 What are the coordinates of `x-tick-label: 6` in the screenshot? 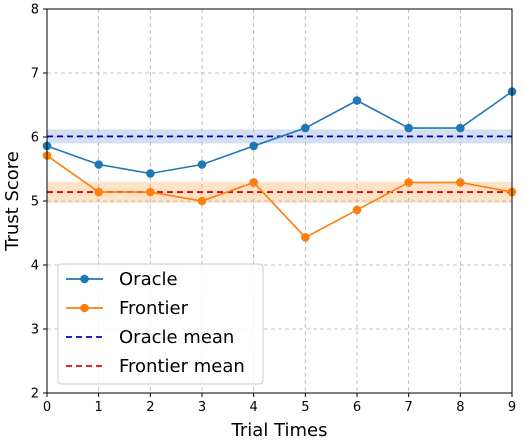 It's located at (357, 407).